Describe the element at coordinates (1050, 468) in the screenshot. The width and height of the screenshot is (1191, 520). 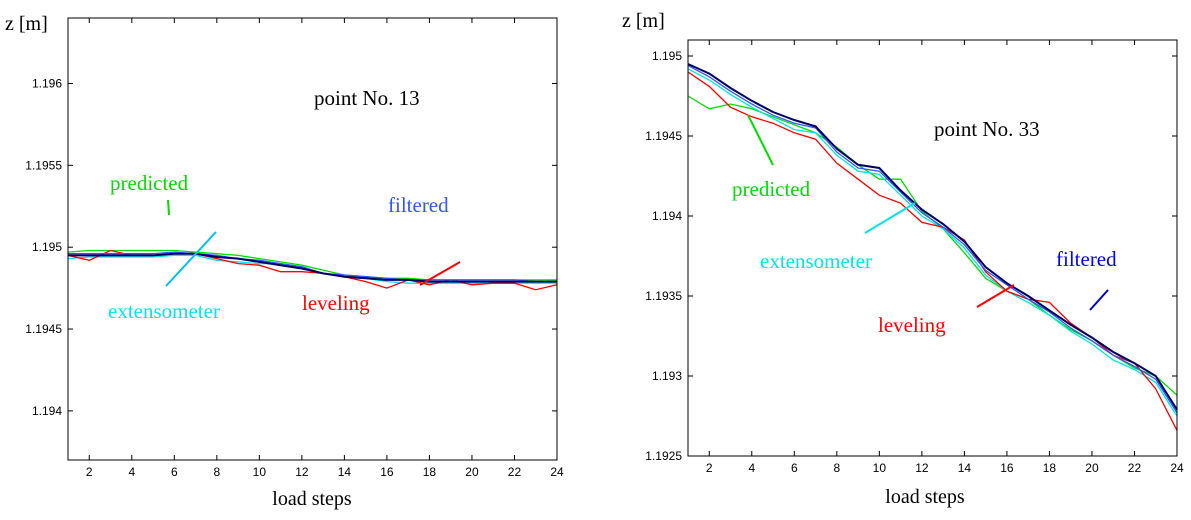
I see `chart-right-x-tick-label: 18` at that location.